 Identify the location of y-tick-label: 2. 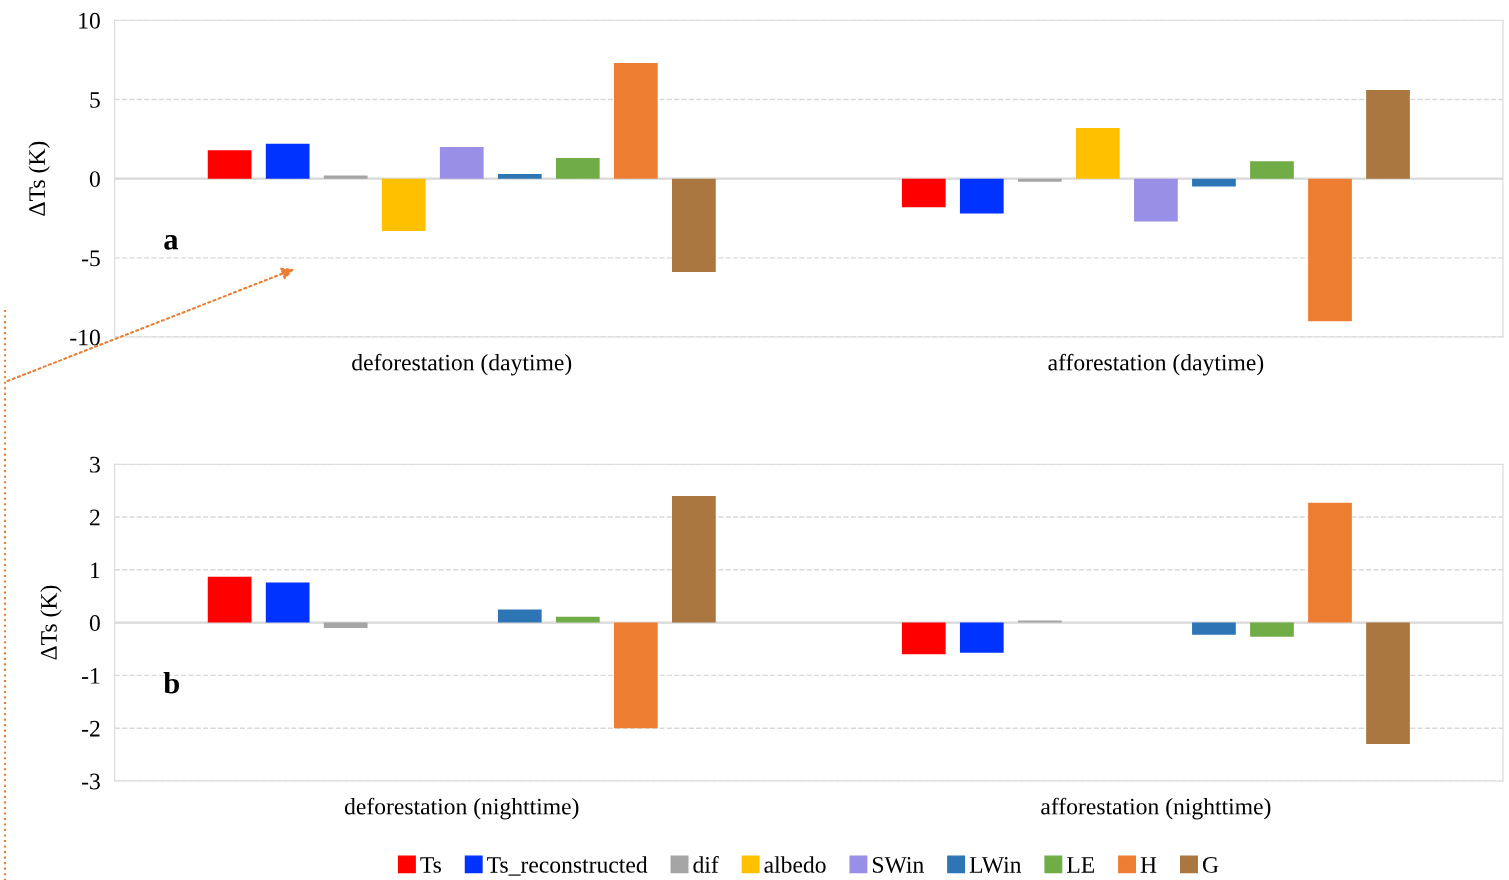
(95, 517).